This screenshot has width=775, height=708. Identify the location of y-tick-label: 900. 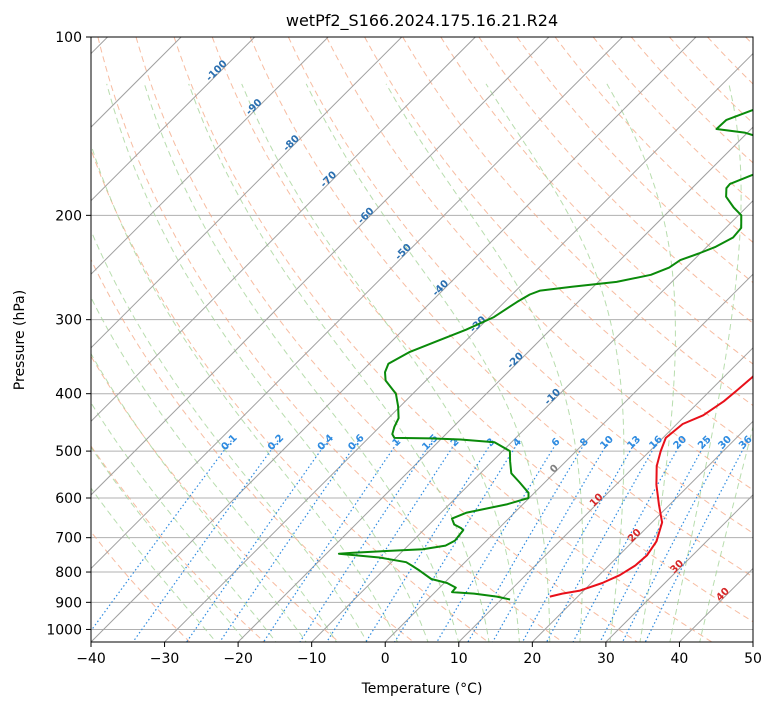
(68, 603).